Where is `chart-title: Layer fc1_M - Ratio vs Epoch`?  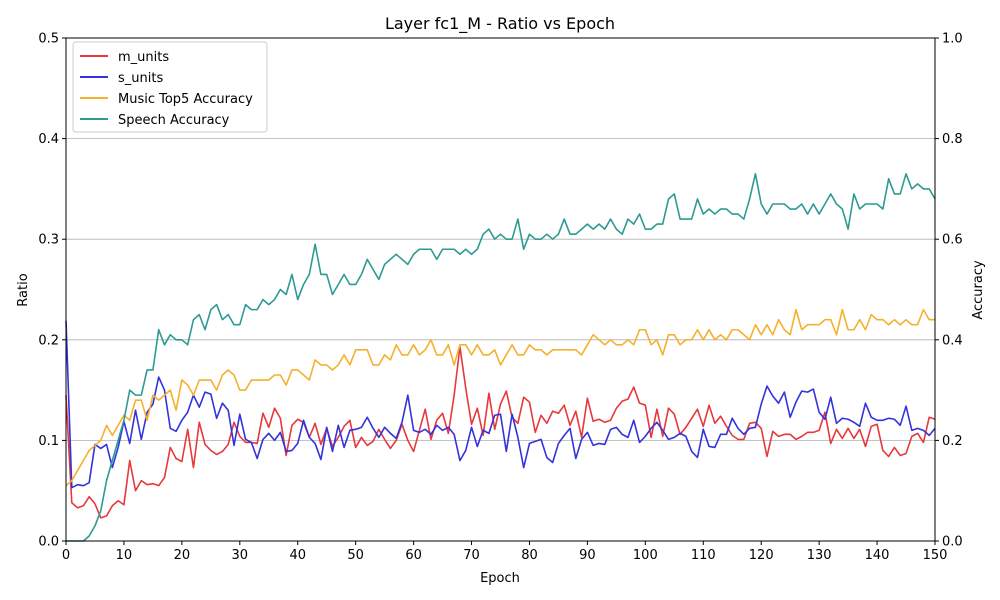
chart-title: Layer fc1_M - Ratio vs Epoch is located at coordinates (500, 24).